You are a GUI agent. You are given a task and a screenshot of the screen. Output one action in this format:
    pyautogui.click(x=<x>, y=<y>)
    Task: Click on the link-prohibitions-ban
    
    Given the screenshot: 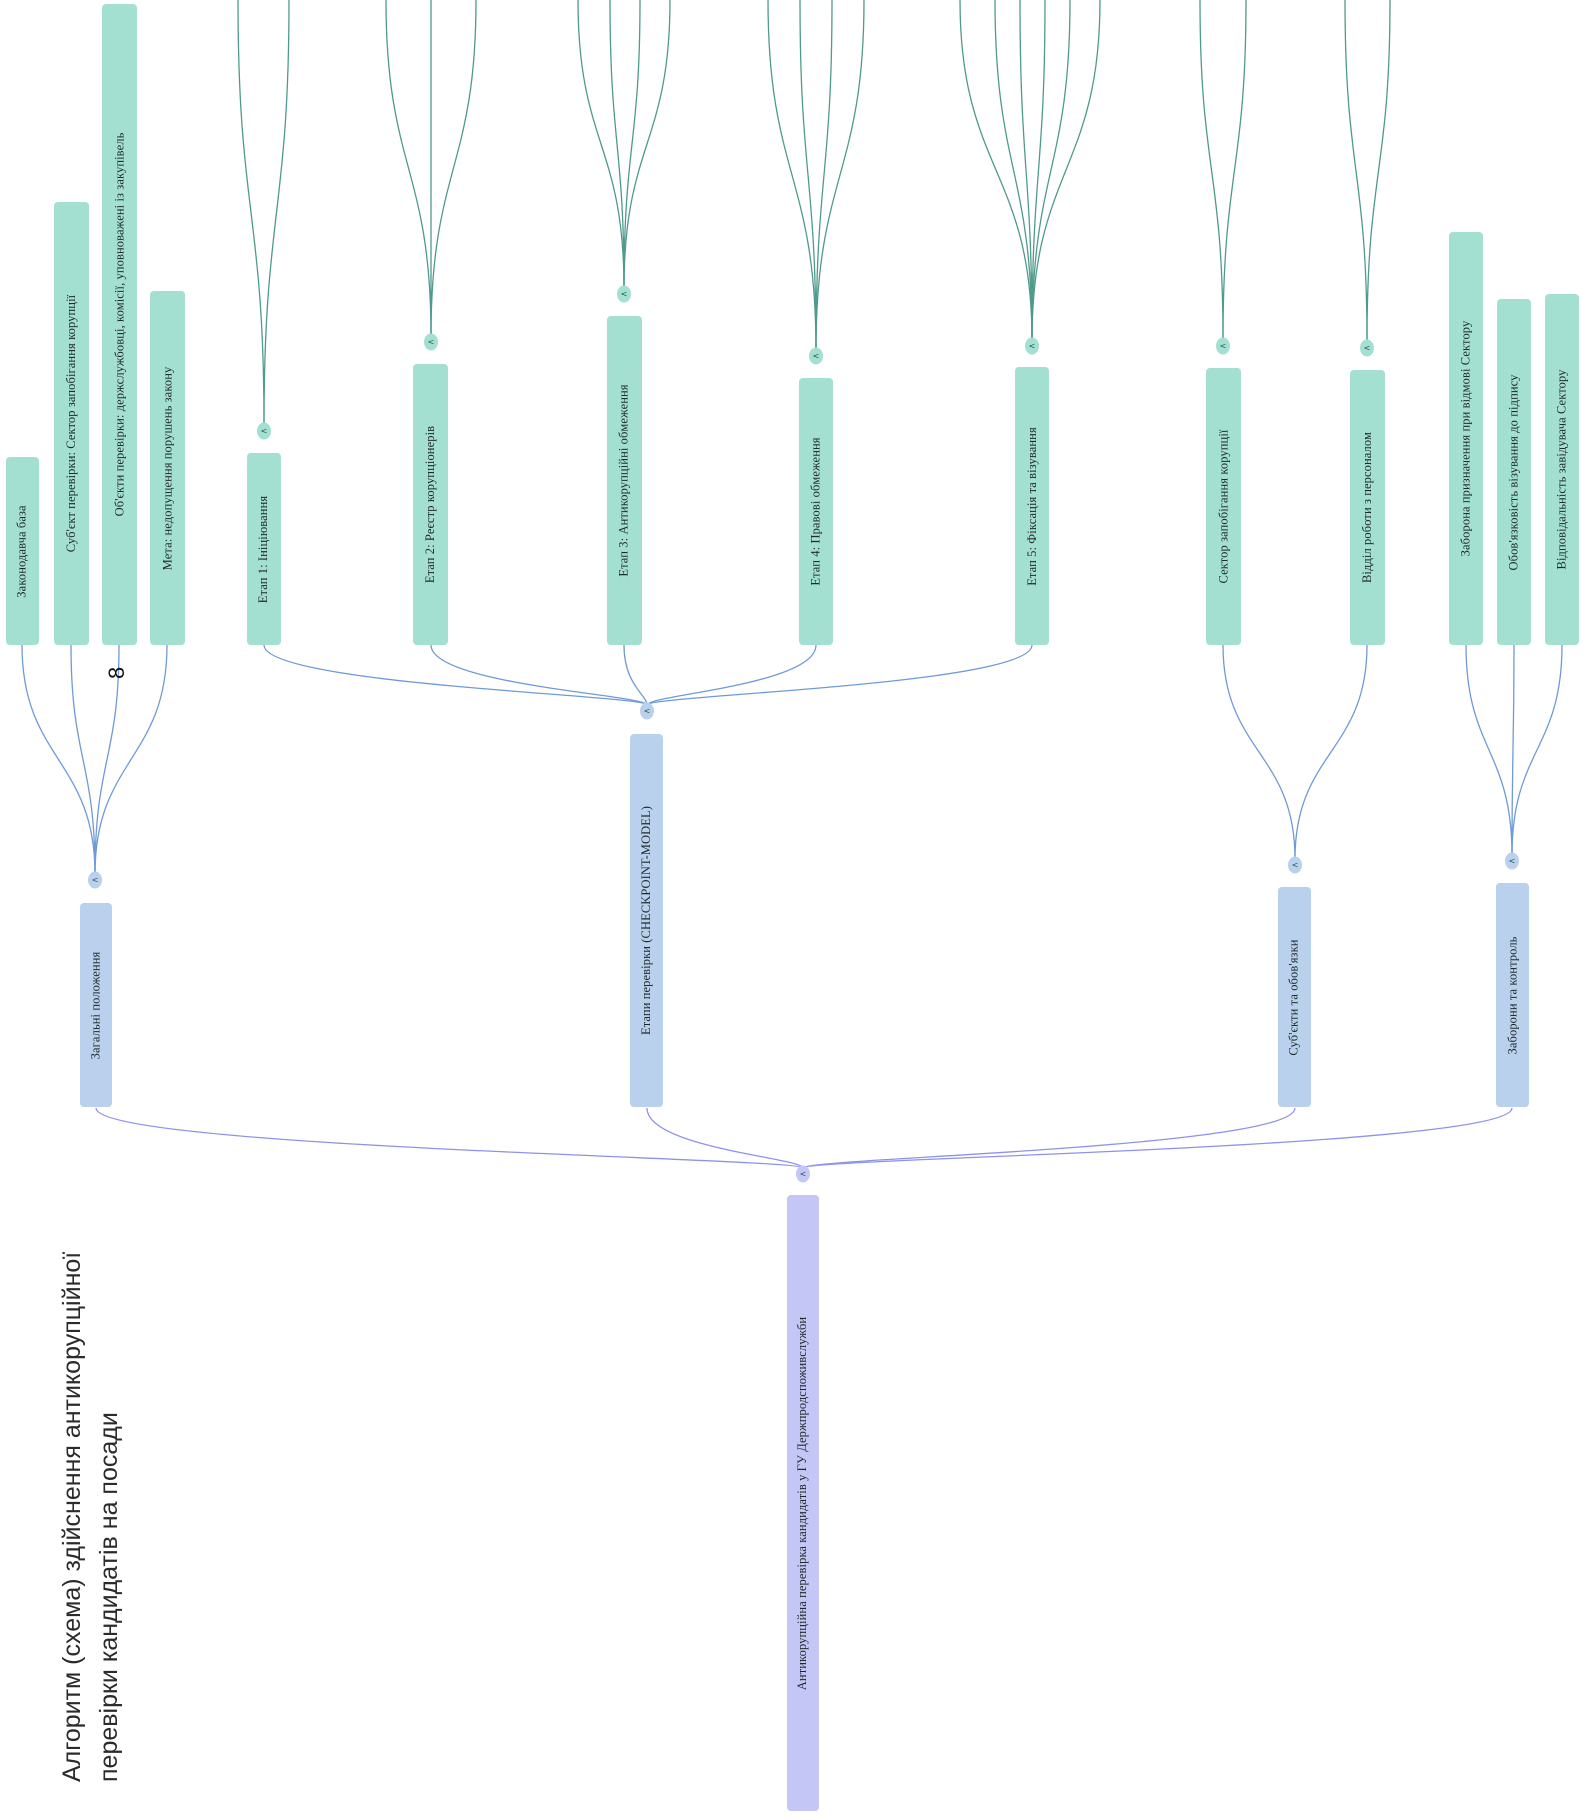 What is the action you would take?
    pyautogui.click(x=1489, y=750)
    